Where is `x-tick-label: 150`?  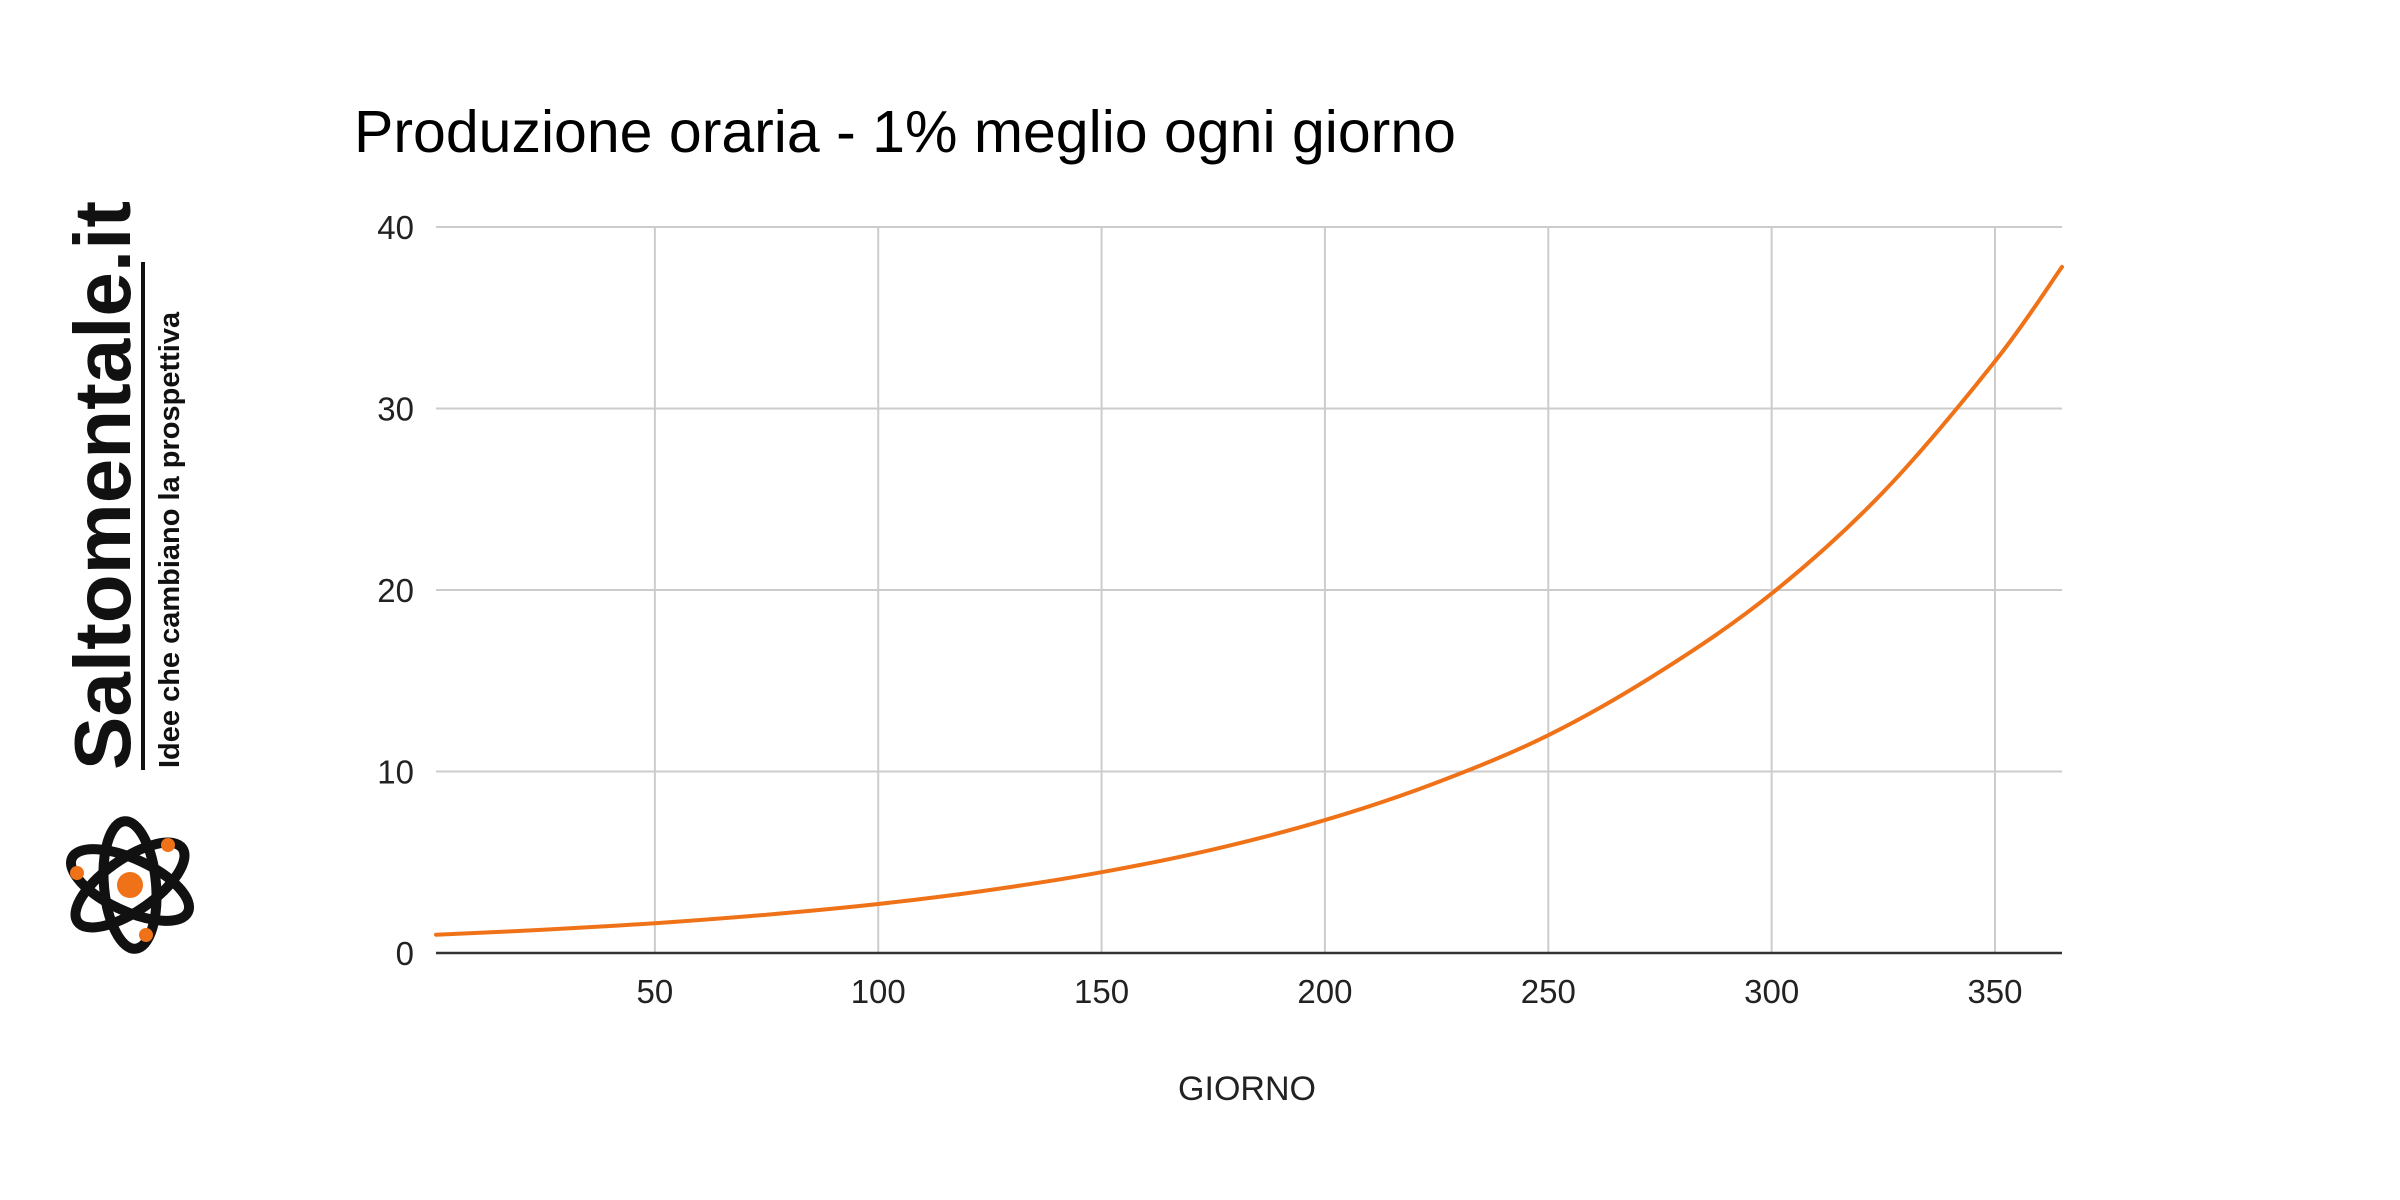 x-tick-label: 150 is located at coordinates (1101, 991).